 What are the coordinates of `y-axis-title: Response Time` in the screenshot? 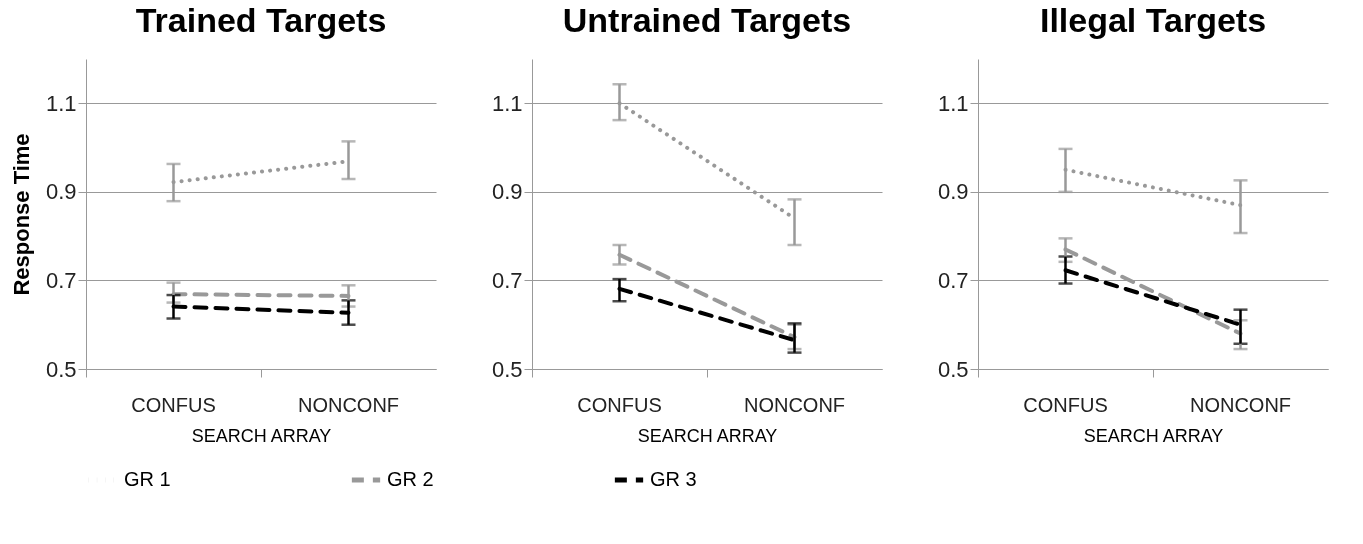 It's located at (21, 214).